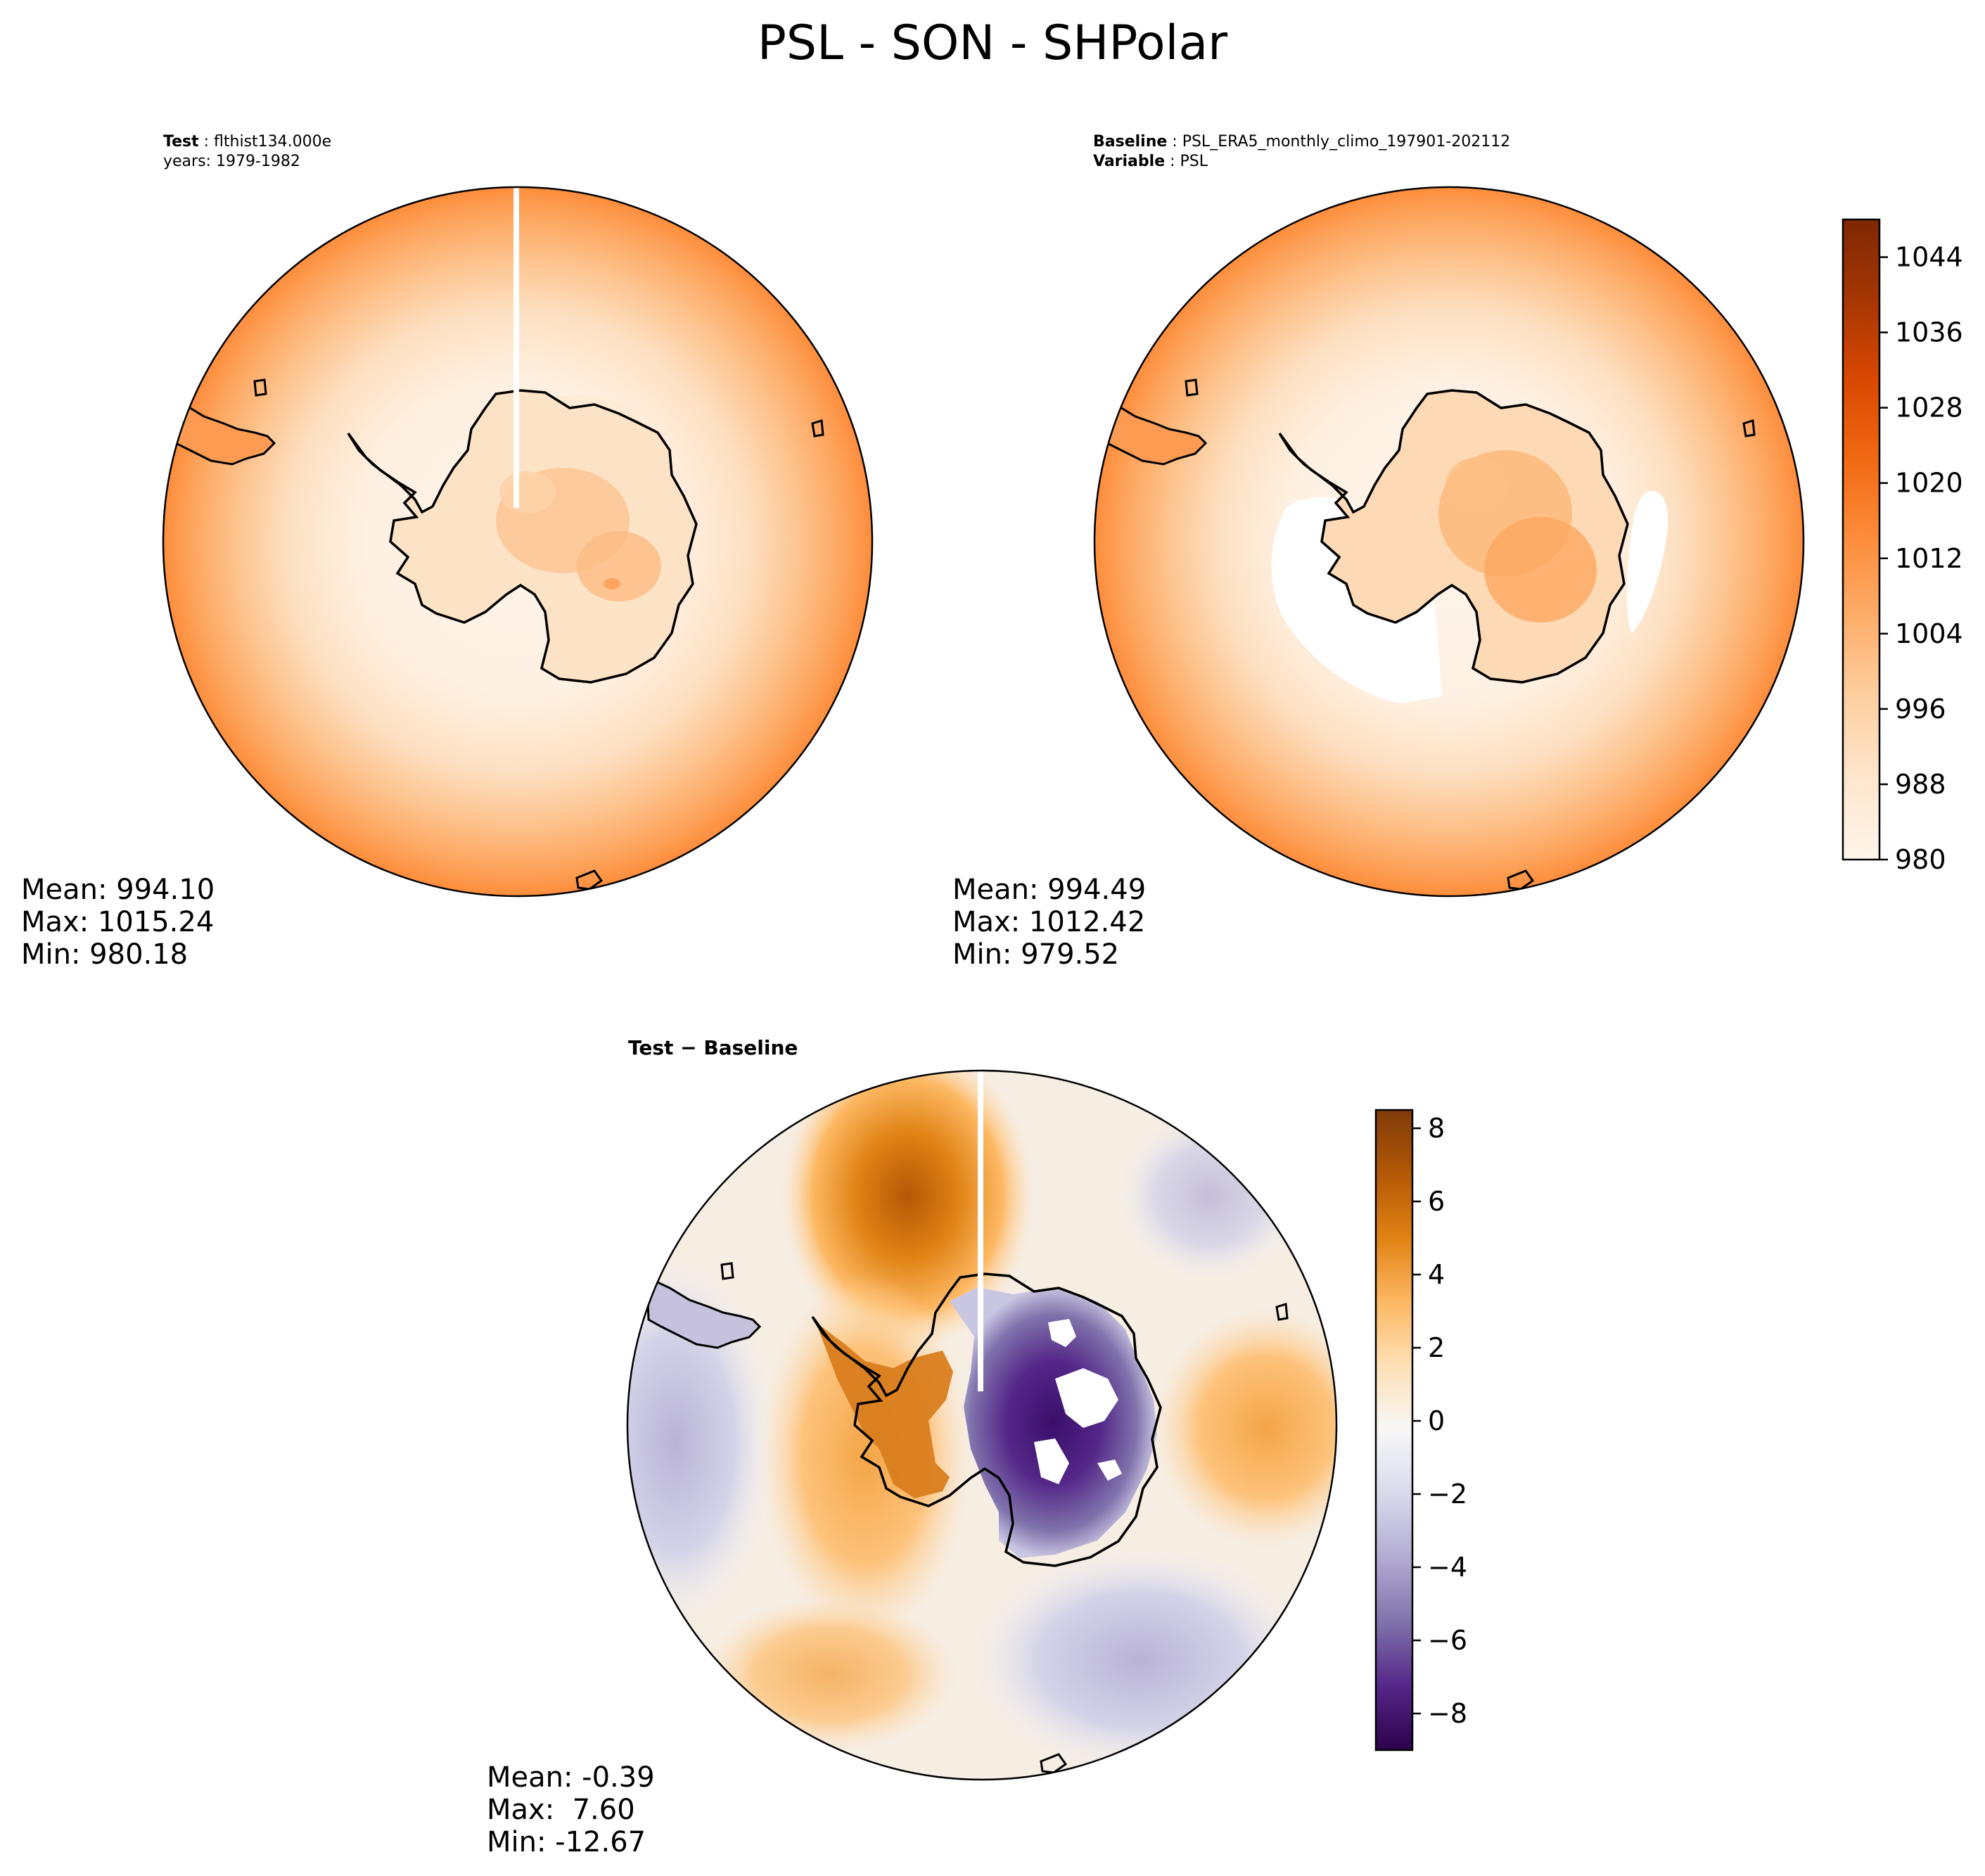 The width and height of the screenshot is (1985, 1876). What do you see at coordinates (1449, 542) in the screenshot?
I see `baseline-map` at bounding box center [1449, 542].